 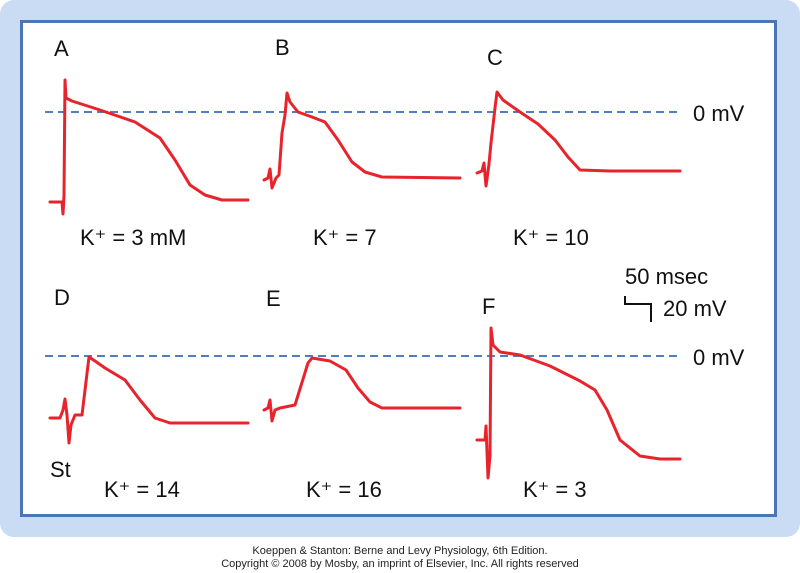 What do you see at coordinates (62, 297) in the screenshot?
I see `panel-letter-d: D` at bounding box center [62, 297].